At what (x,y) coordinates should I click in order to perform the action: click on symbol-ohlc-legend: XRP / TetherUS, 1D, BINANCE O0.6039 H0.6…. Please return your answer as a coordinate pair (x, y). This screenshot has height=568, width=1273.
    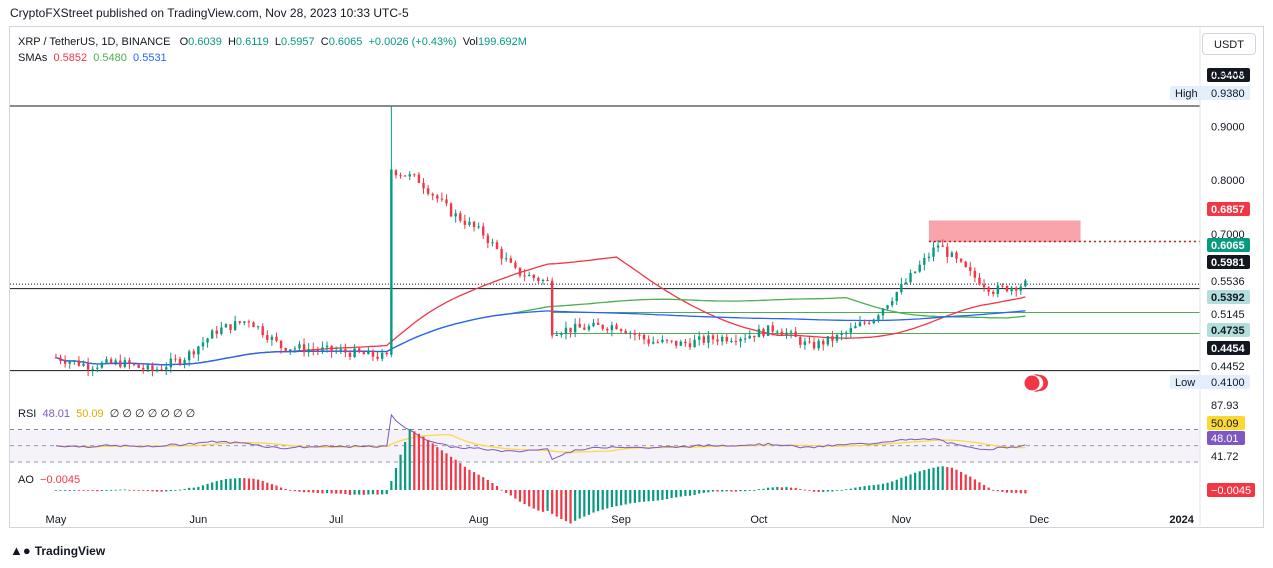
    Looking at the image, I should click on (272, 42).